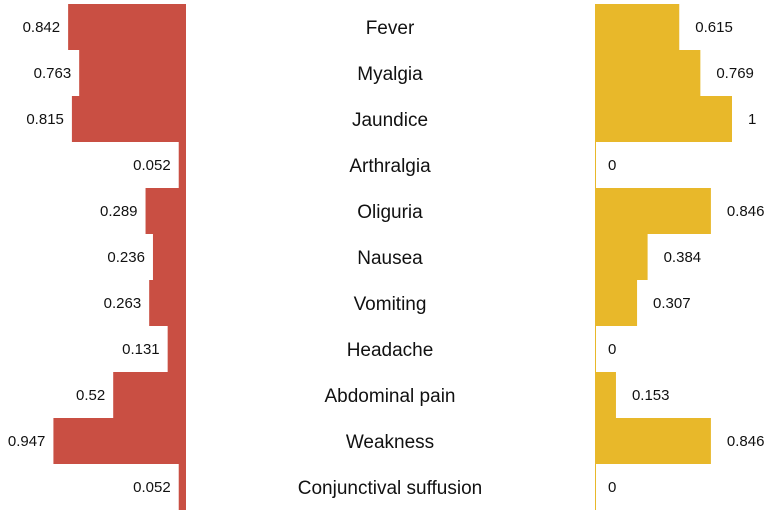 This screenshot has height=512, width=768. Describe the element at coordinates (126, 257) in the screenshot. I see `left-value-label: 0.236` at that location.